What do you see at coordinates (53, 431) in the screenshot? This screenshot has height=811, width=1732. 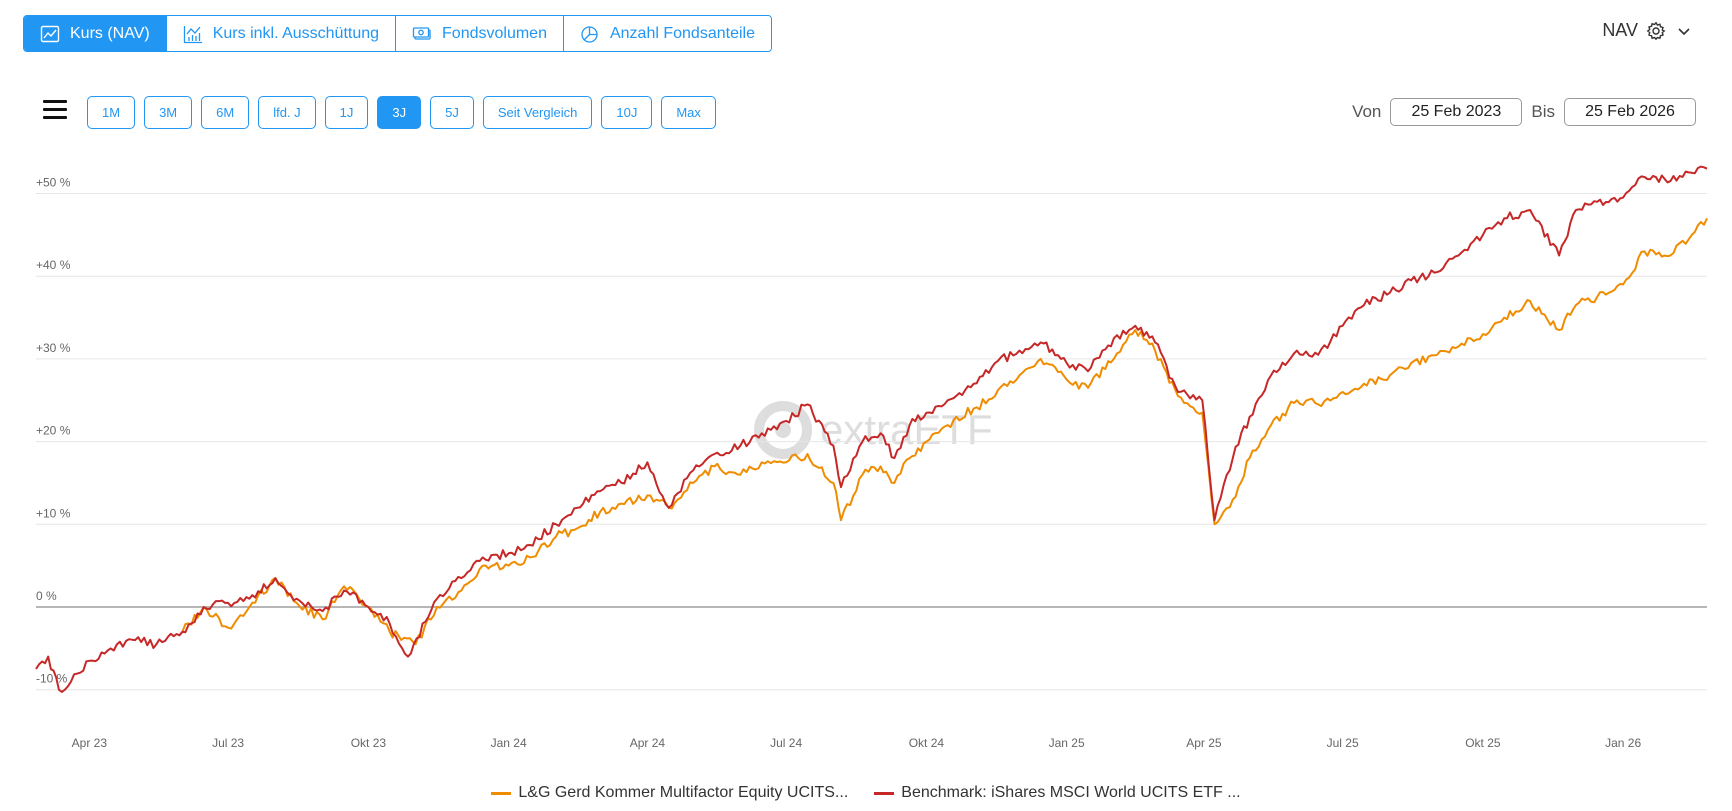 I see `y-tick-label: +20 %` at bounding box center [53, 431].